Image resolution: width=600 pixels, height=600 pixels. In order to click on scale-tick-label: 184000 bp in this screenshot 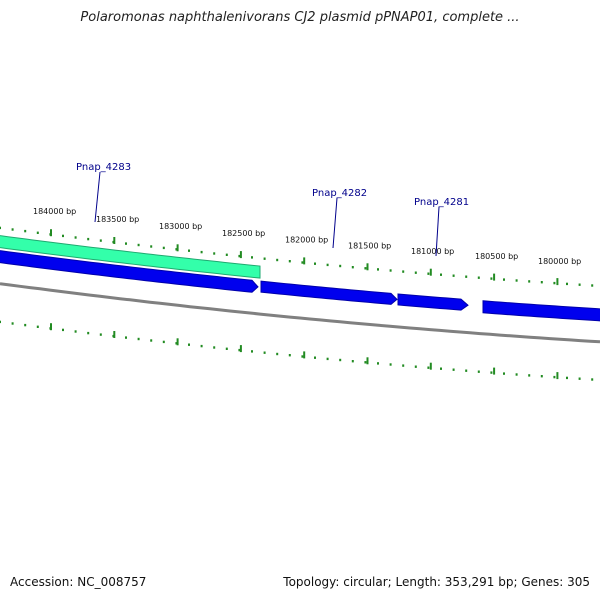, I will do `click(54, 211)`.